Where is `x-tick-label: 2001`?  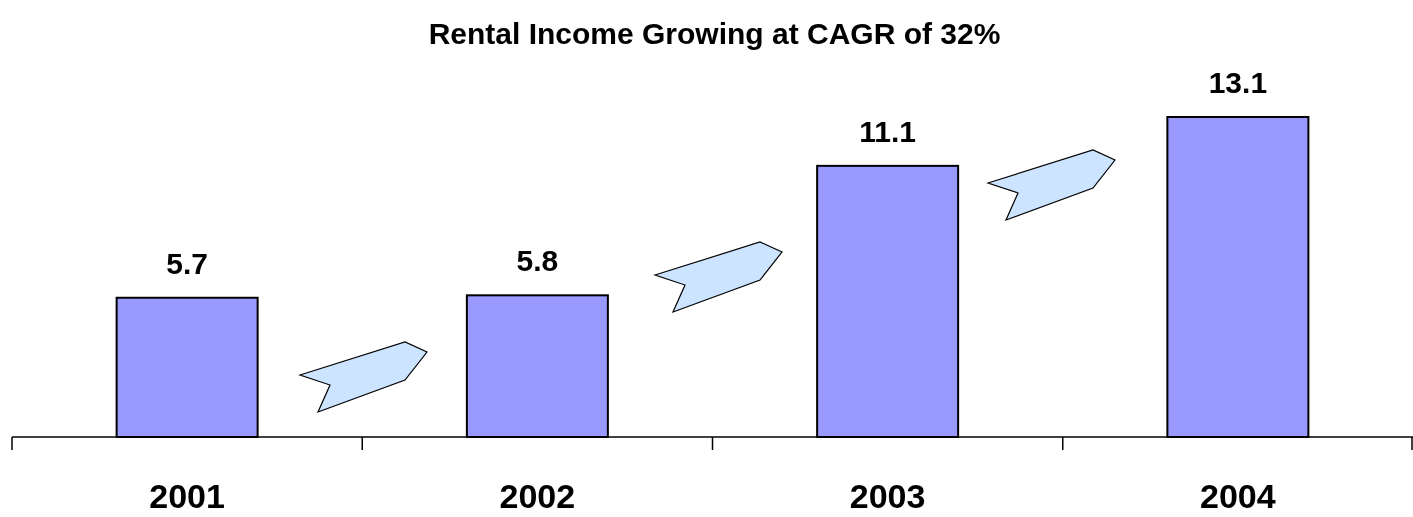 x-tick-label: 2001 is located at coordinates (187, 496).